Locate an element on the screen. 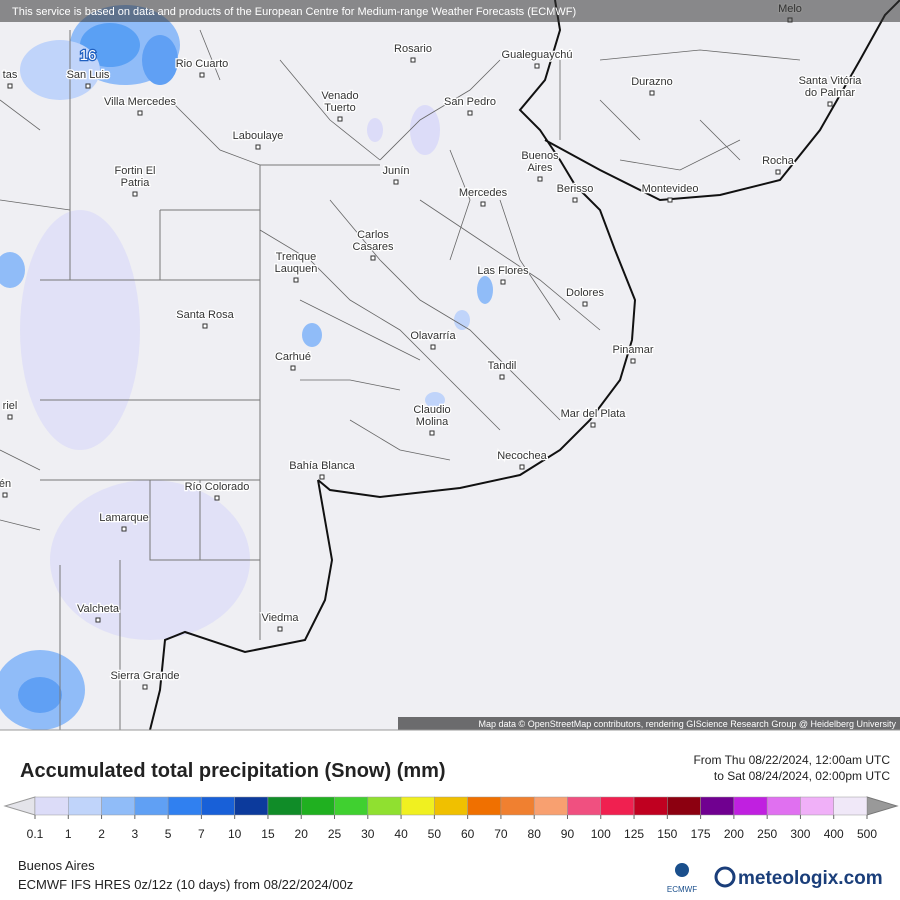  city-label: Gualeguaychú is located at coordinates (537, 55).